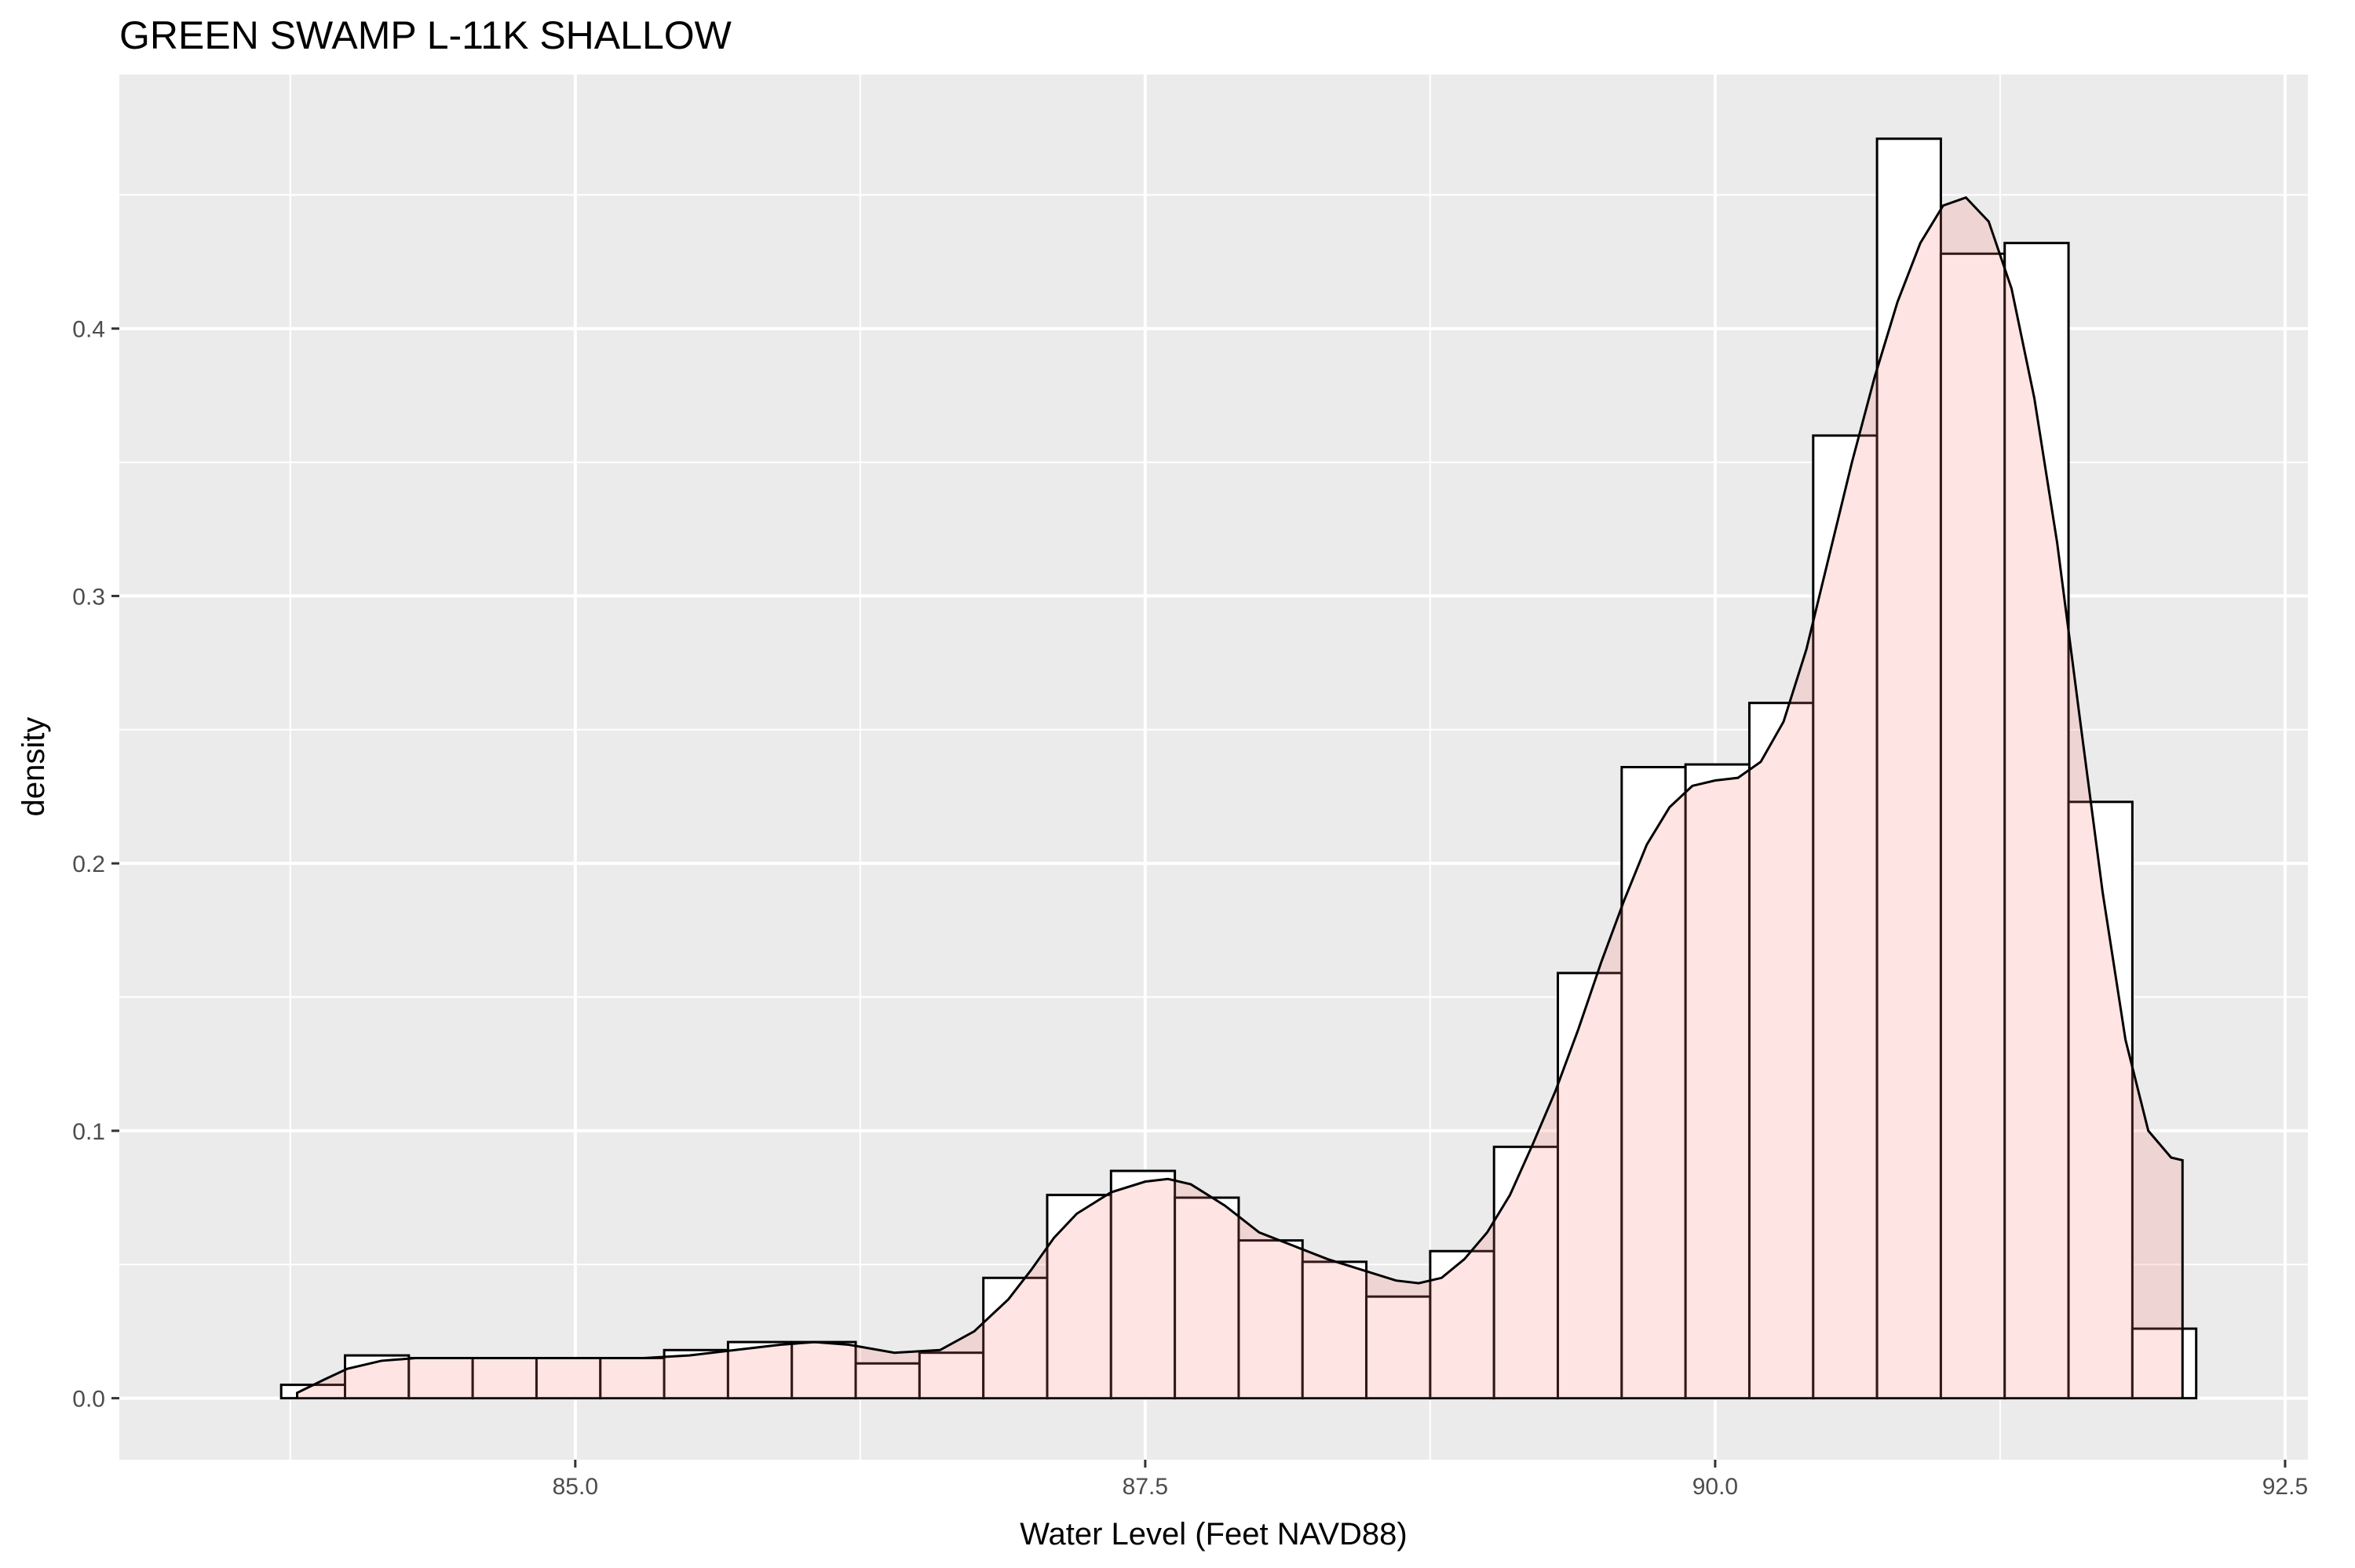 Image resolution: width=2355 pixels, height=1568 pixels. Describe the element at coordinates (1715, 1487) in the screenshot. I see `x-tick-label: 90.0` at that location.